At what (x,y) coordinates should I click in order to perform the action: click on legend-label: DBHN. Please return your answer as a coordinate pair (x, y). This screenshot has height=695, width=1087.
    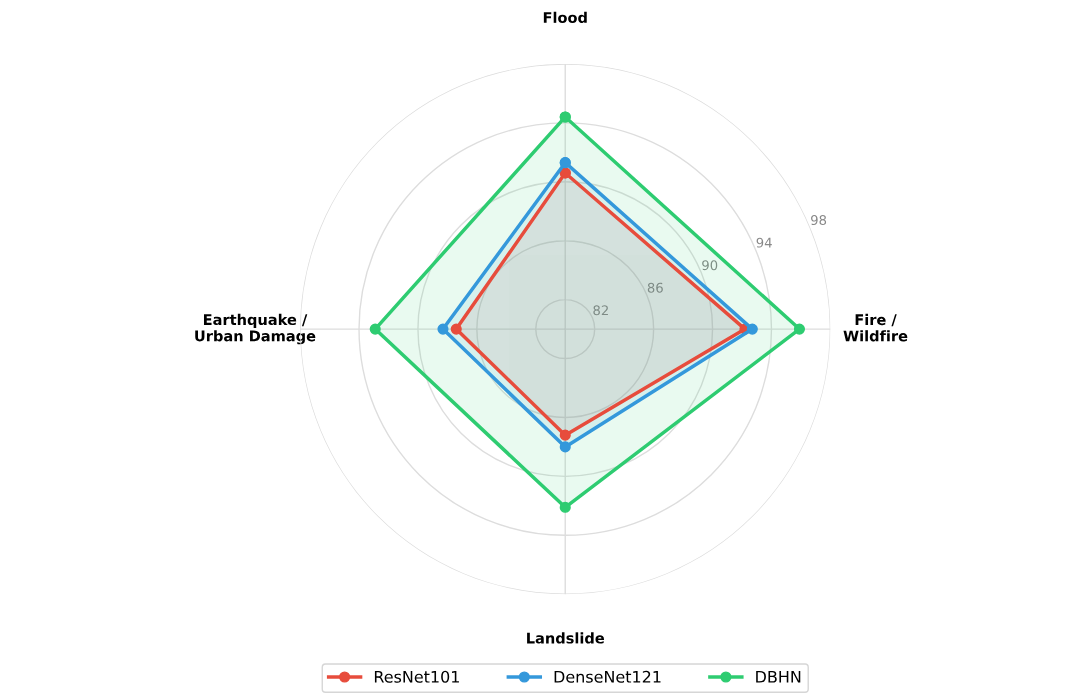
    Looking at the image, I should click on (778, 676).